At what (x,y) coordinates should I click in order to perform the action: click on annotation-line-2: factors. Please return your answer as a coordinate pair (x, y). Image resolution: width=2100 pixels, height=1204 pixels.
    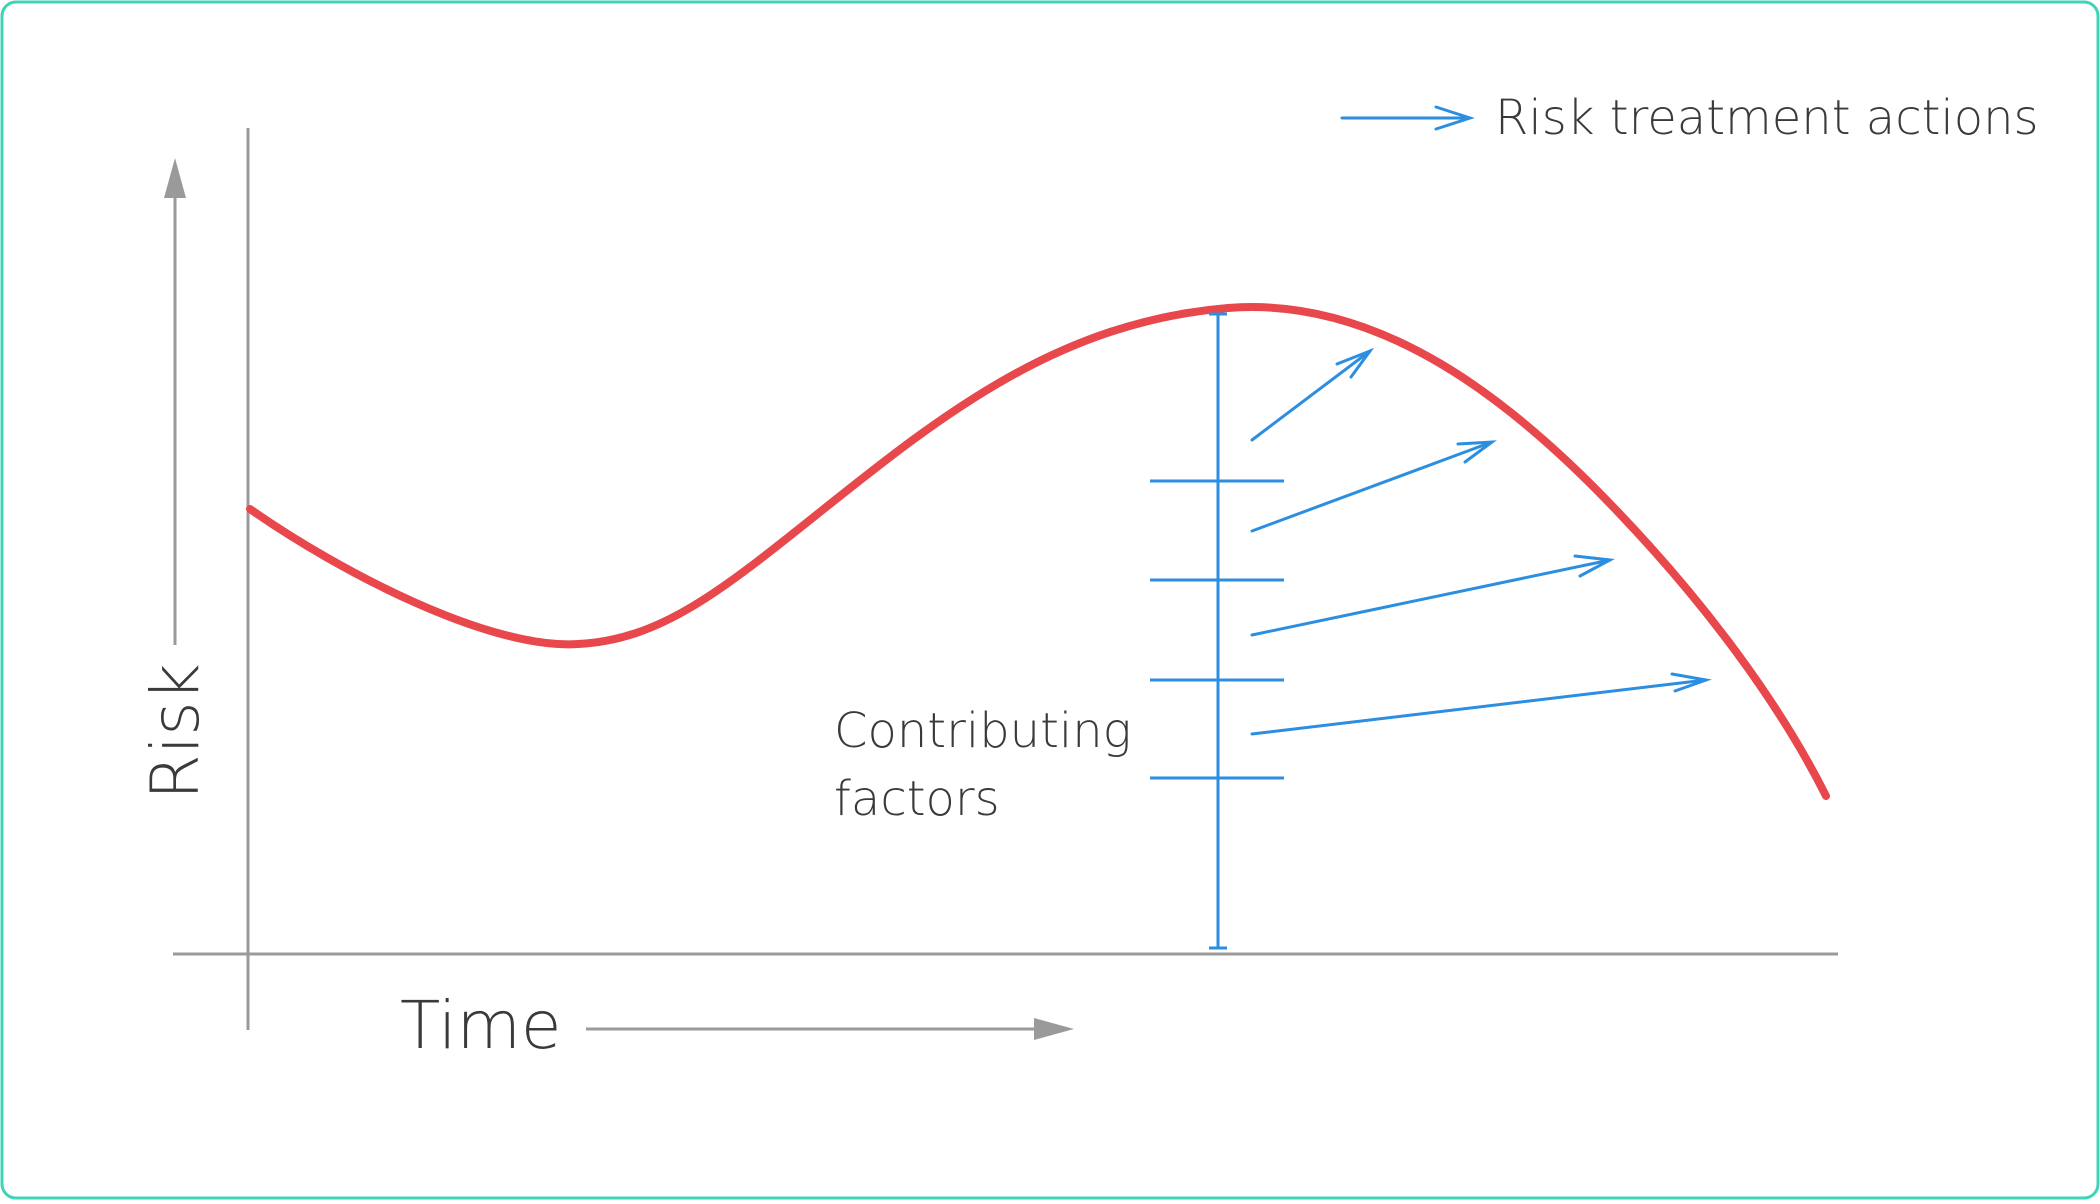
    Looking at the image, I should click on (917, 799).